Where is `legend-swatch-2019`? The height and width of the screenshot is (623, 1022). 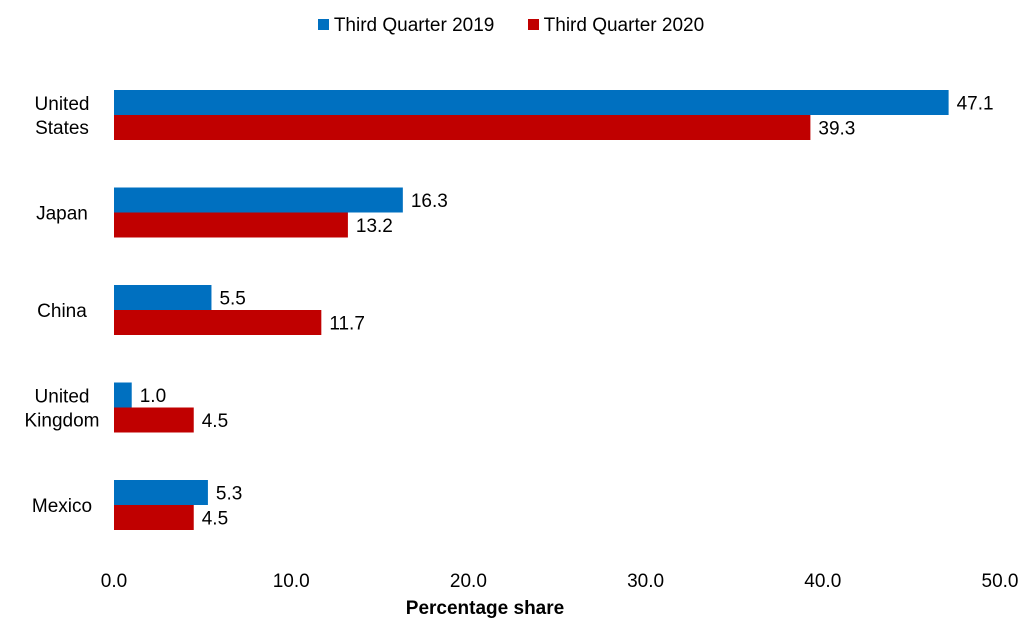
legend-swatch-2019 is located at coordinates (323, 24).